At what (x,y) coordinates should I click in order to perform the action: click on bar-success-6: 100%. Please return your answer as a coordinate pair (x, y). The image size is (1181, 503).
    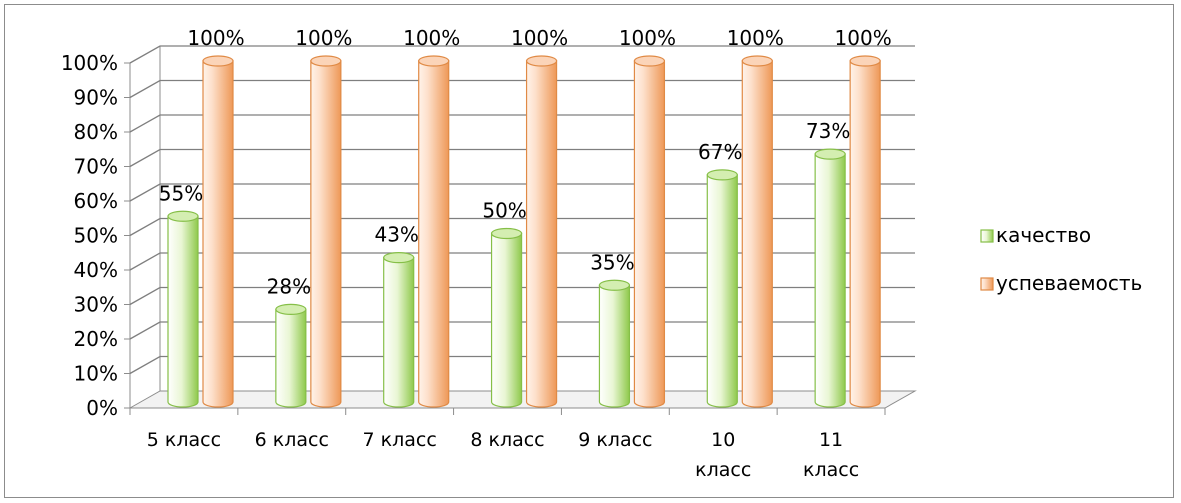
    Looking at the image, I should click on (755, 217).